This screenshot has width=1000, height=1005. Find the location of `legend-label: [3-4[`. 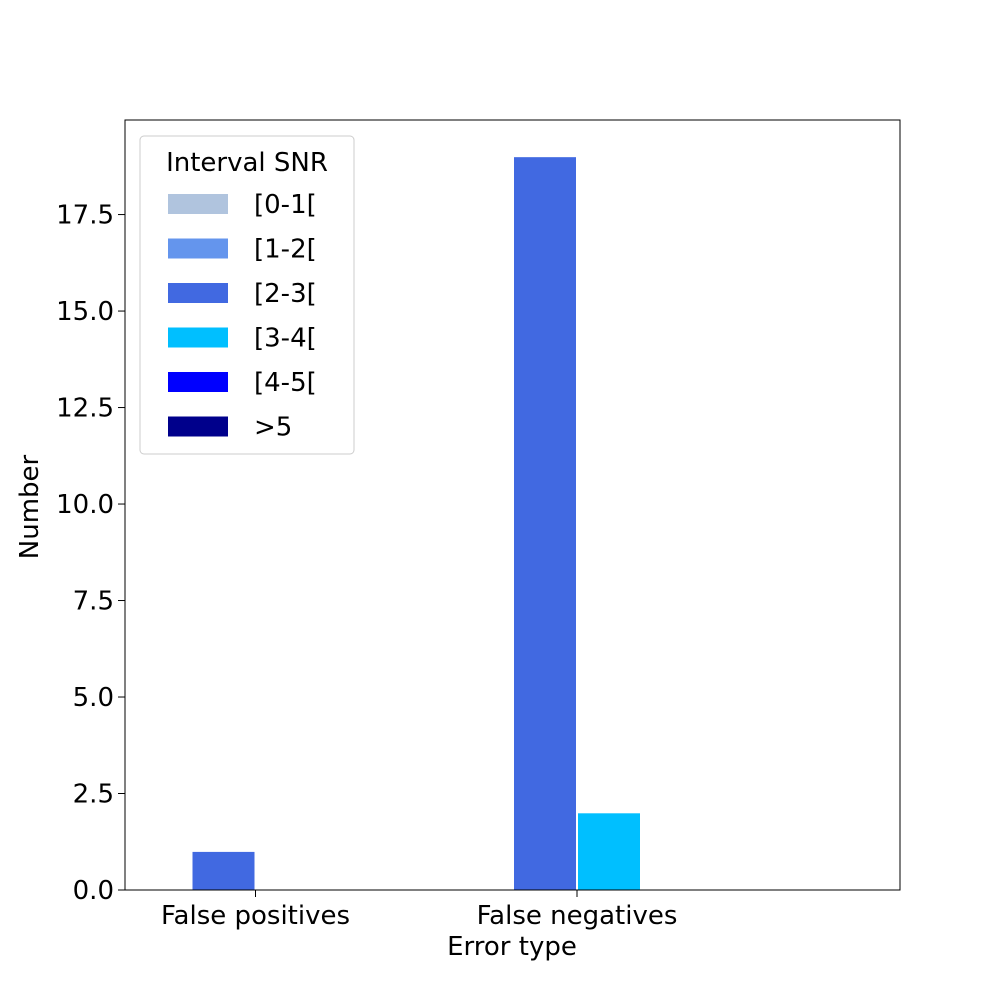

legend-label: [3-4[ is located at coordinates (285, 339).